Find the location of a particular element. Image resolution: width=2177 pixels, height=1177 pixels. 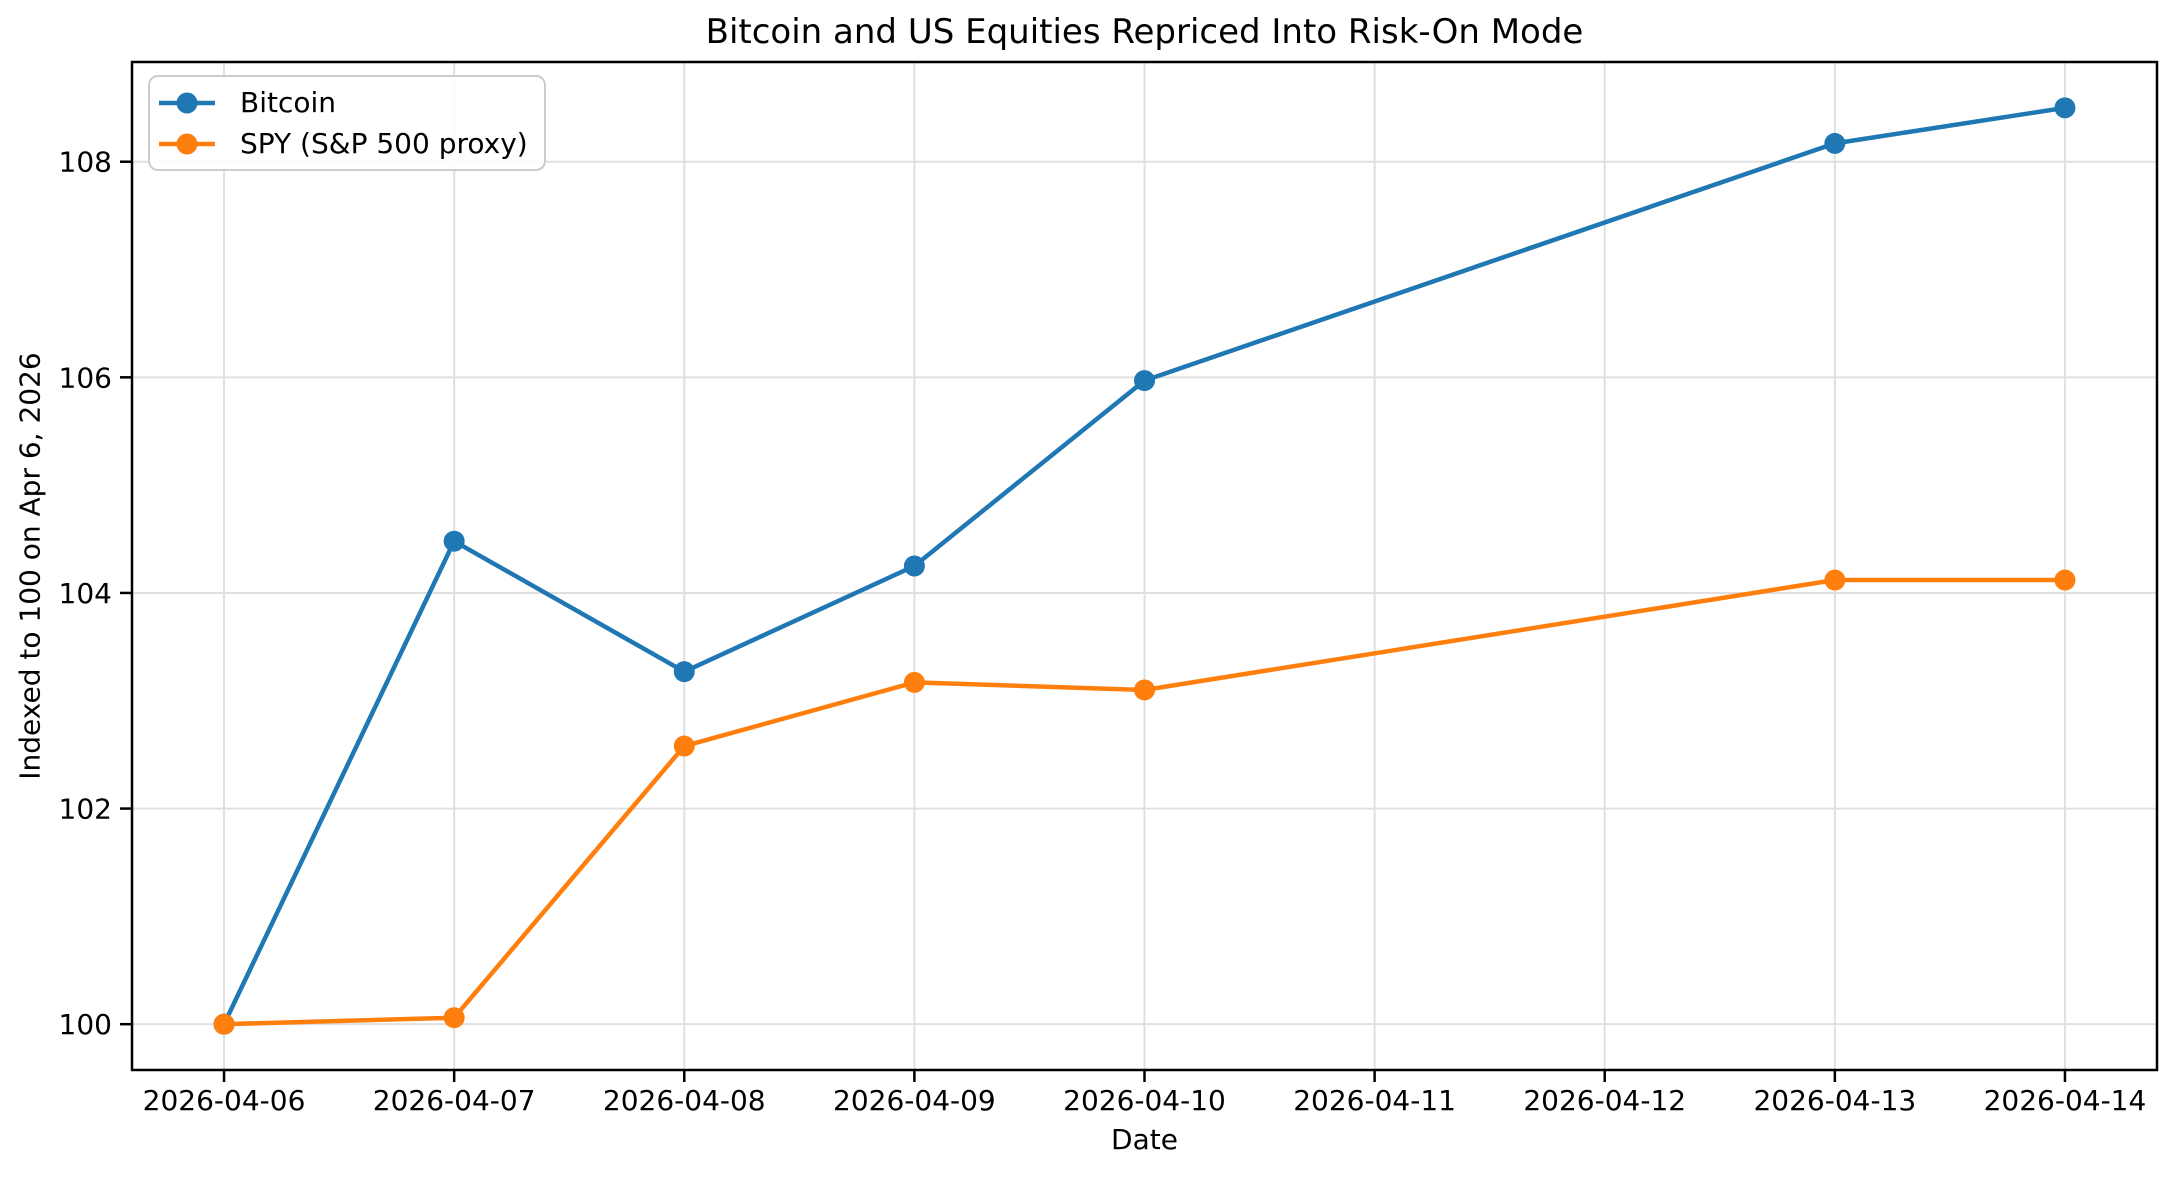

x-tick-label: 2026-04-14 is located at coordinates (2065, 1100).